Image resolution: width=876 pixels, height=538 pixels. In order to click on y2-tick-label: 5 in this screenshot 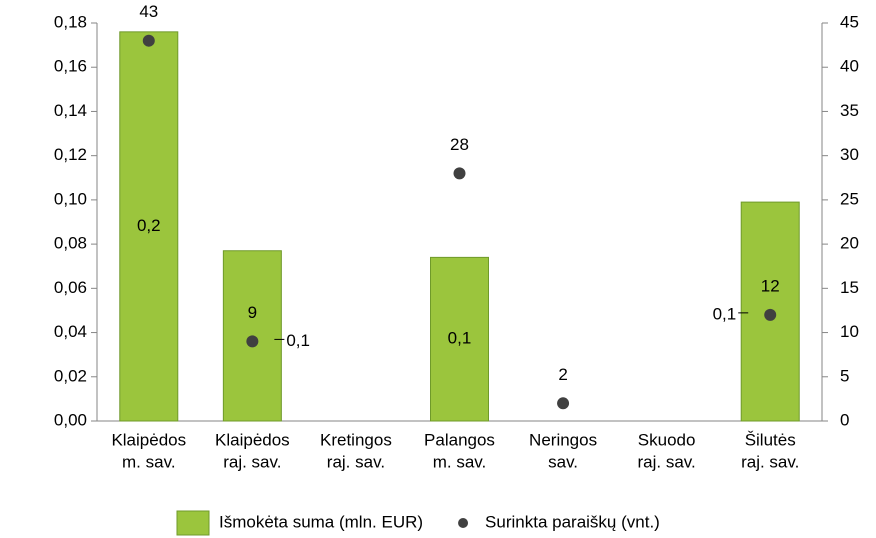, I will do `click(844, 375)`.